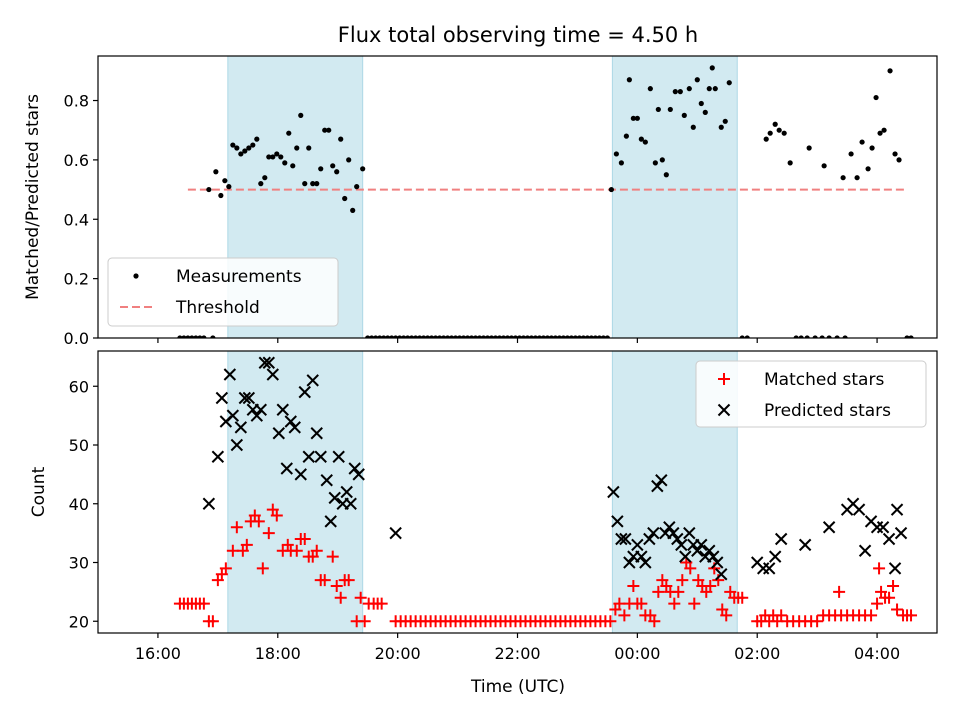 The width and height of the screenshot is (960, 720). I want to click on bottom-point-1-63-stroke-b, so click(717, 562).